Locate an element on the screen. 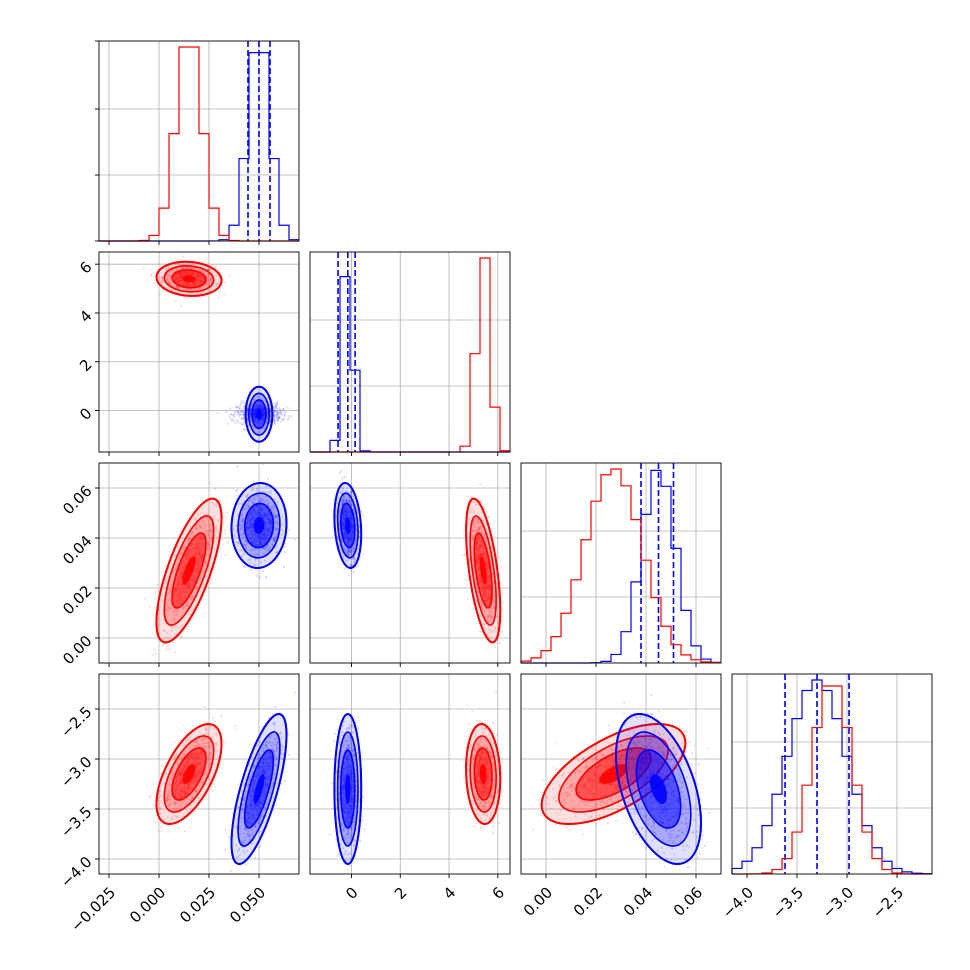 The height and width of the screenshot is (970, 970). y-tick-label: 6 is located at coordinates (85, 267).